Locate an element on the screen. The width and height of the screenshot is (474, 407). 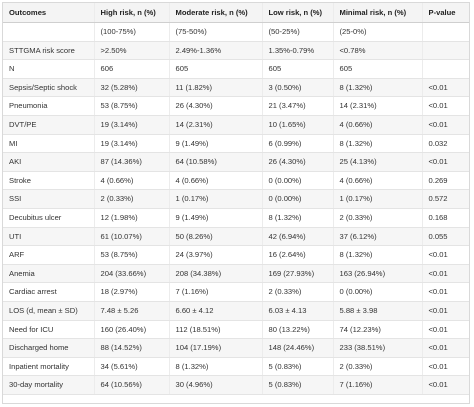
cell-minimal-risk: <0.78% is located at coordinates (378, 51).